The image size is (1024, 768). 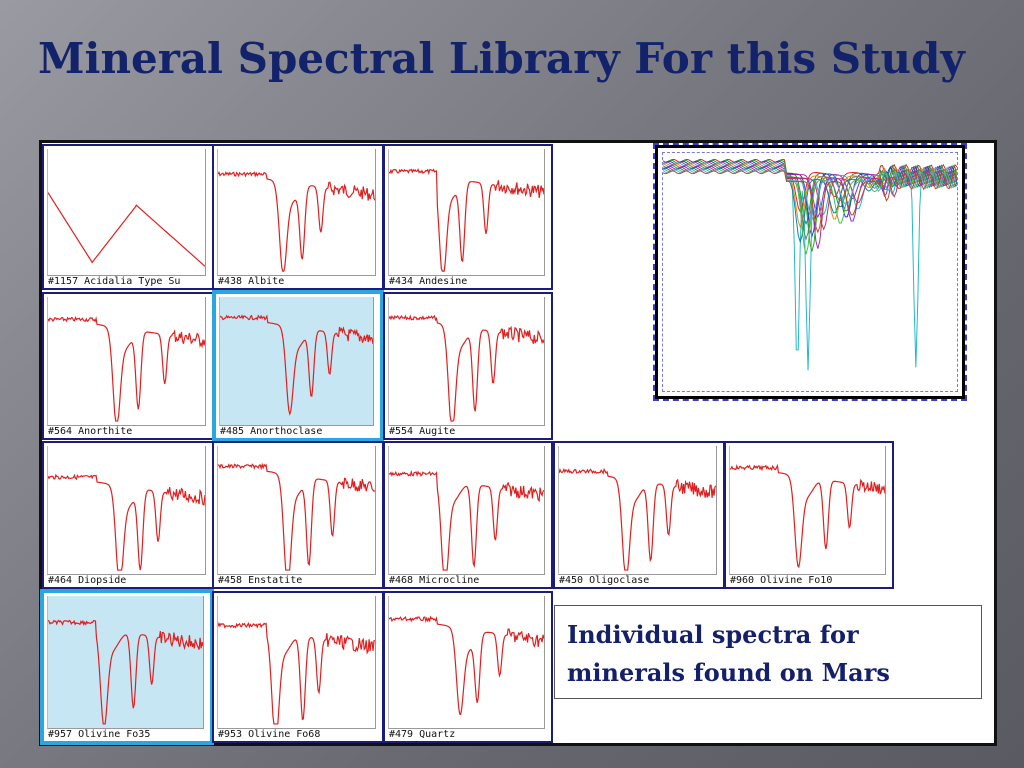 I want to click on spectrum-tile: #468 Microcline, so click(x=468, y=515).